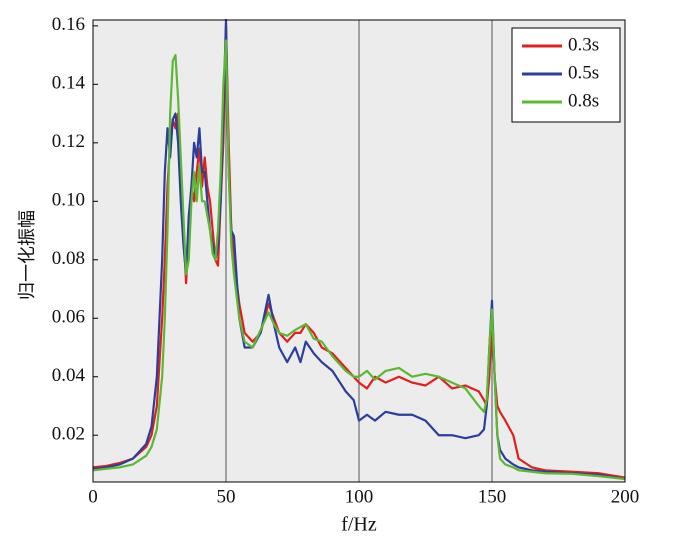 This screenshot has width=700, height=551. What do you see at coordinates (68, 200) in the screenshot?
I see `y-tick-label: 0.10` at bounding box center [68, 200].